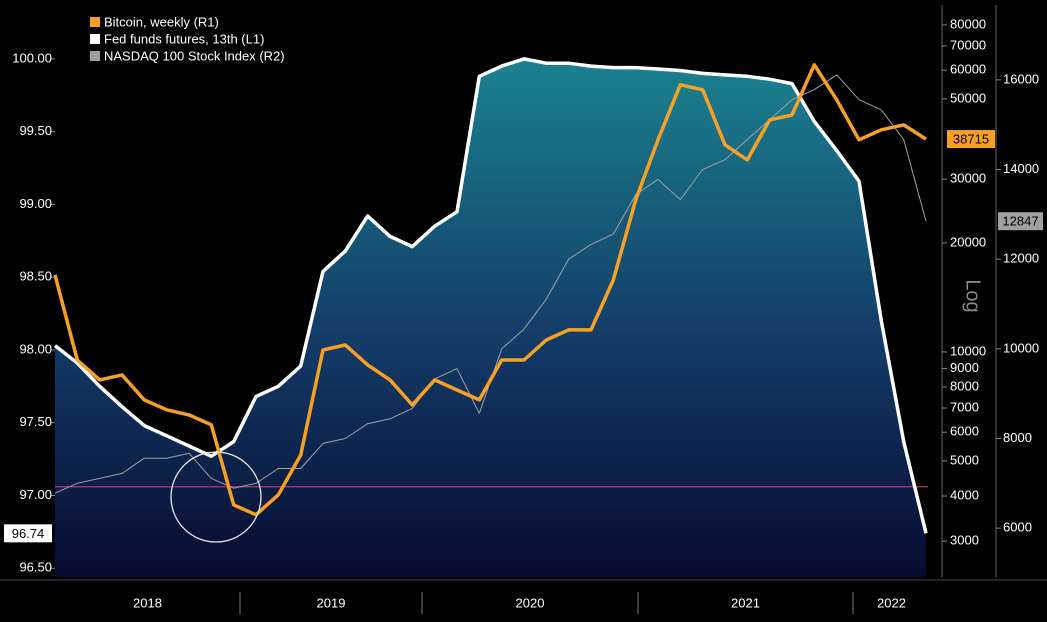  I want to click on y2-tick-label: 10000, so click(968, 350).